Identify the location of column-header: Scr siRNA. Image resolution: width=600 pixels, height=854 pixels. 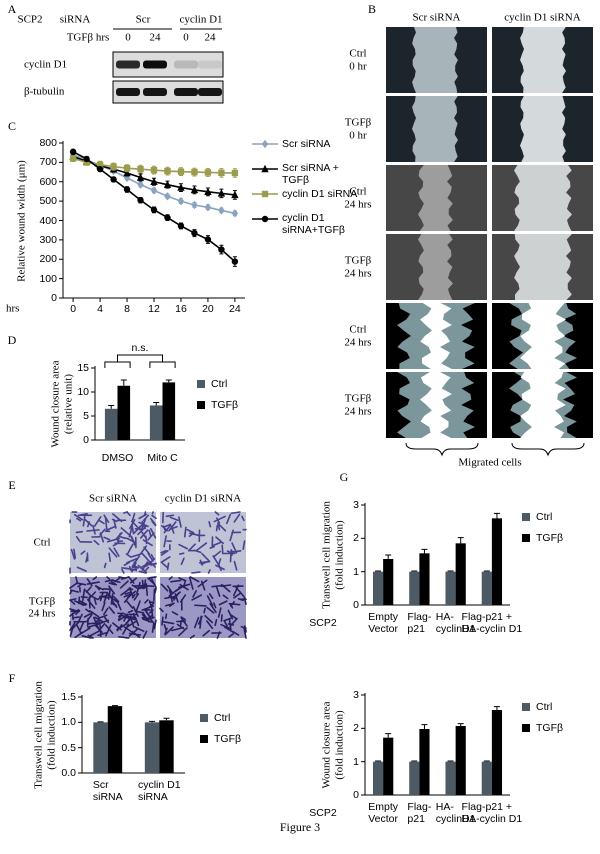
(436, 17).